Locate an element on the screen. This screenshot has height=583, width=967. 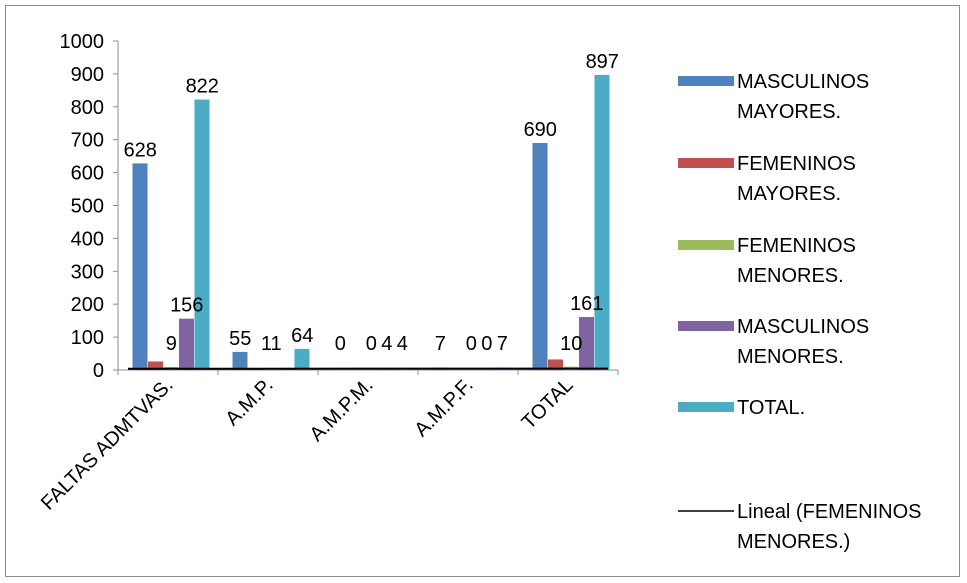
data-label-masculinos-menores: 161 is located at coordinates (586, 304).